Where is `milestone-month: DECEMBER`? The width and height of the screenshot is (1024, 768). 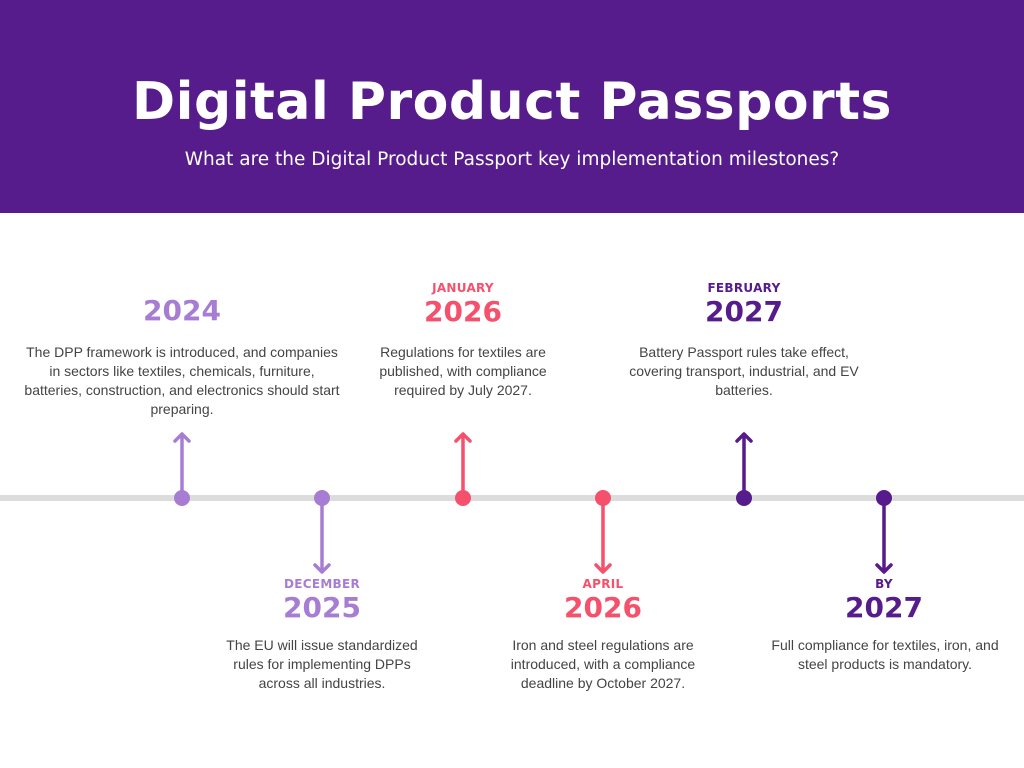 milestone-month: DECEMBER is located at coordinates (322, 584).